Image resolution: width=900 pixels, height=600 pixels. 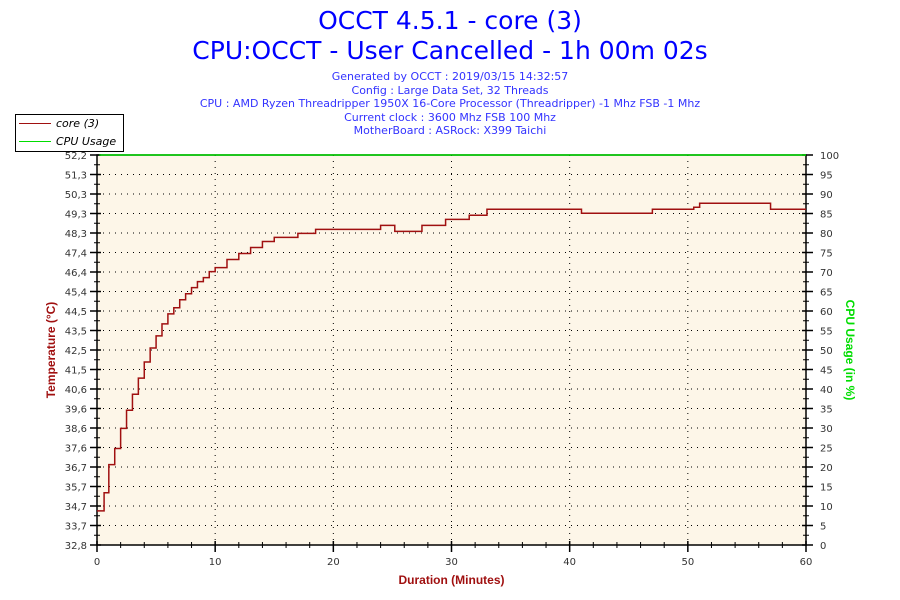 What do you see at coordinates (826, 254) in the screenshot?
I see `y2-tick-label: 75` at bounding box center [826, 254].